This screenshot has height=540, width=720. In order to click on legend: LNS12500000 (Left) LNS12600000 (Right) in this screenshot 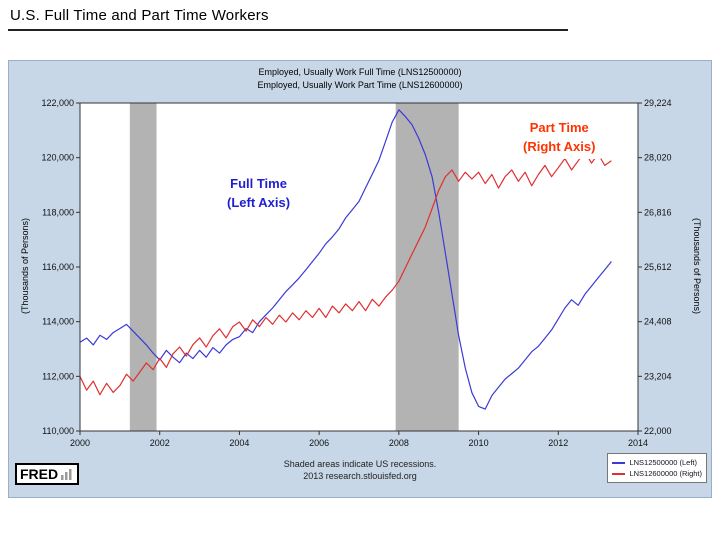, I will do `click(657, 468)`.